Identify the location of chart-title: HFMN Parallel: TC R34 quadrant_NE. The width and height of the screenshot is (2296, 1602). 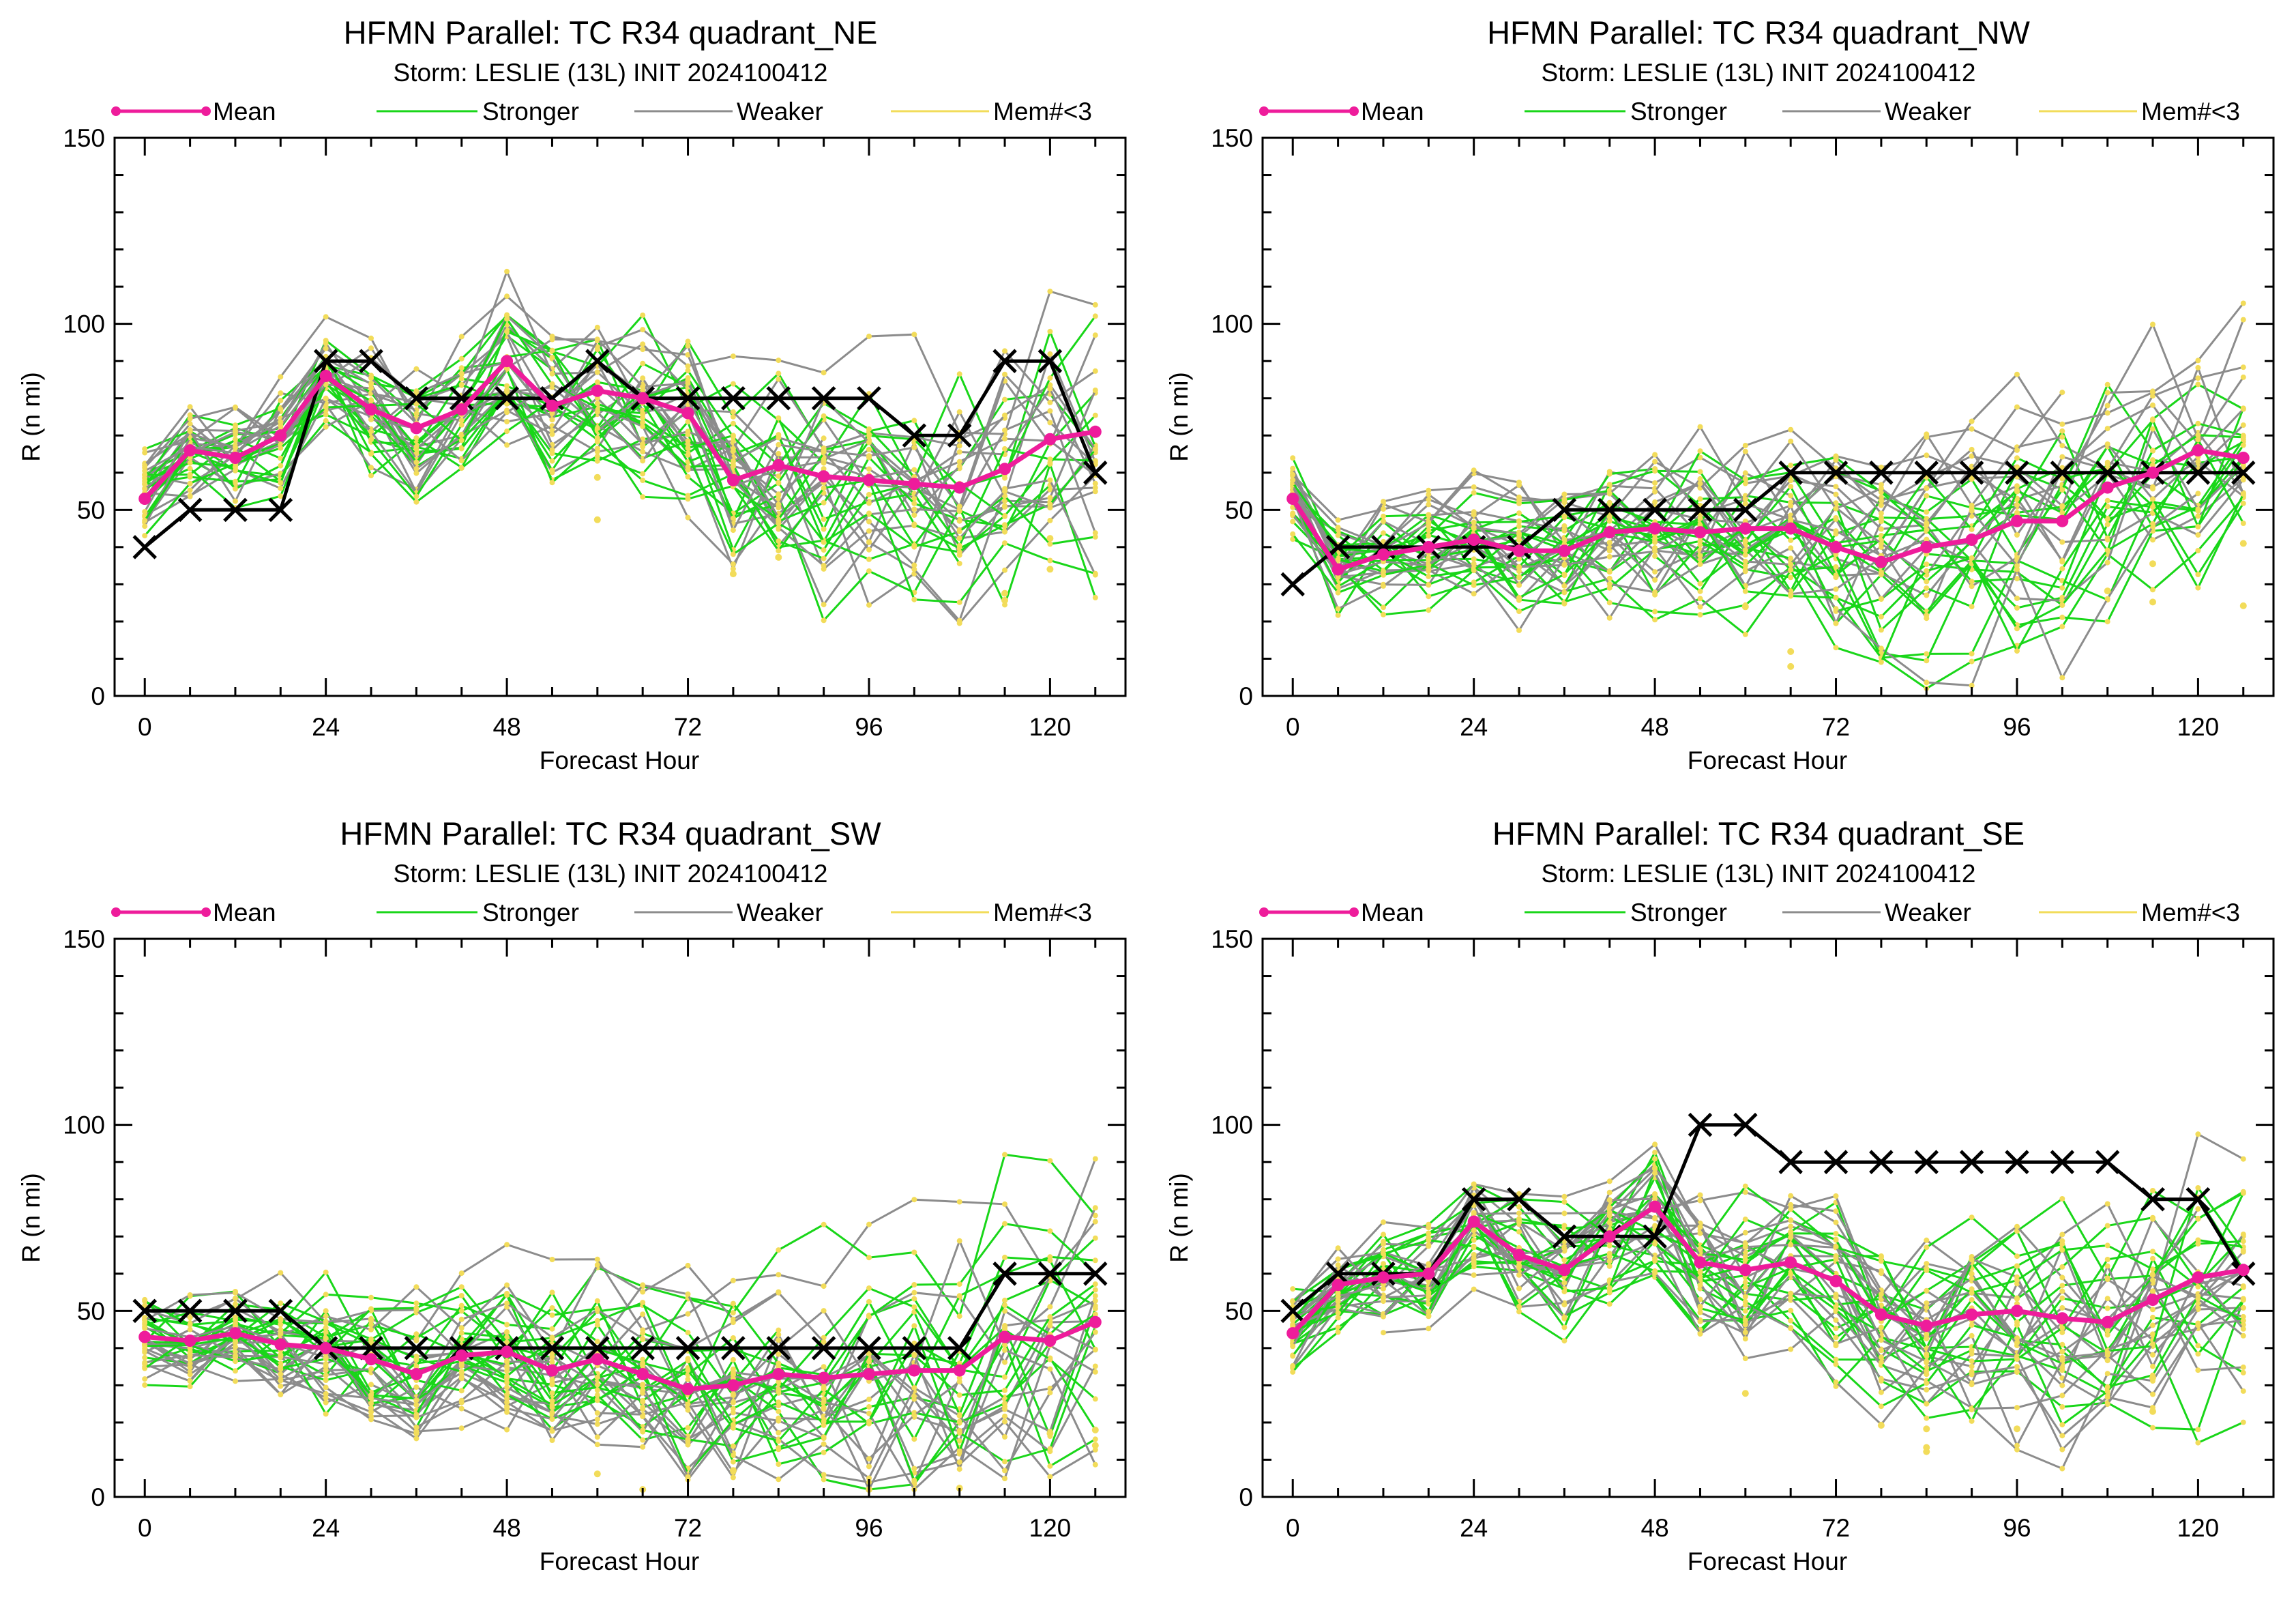
(611, 32).